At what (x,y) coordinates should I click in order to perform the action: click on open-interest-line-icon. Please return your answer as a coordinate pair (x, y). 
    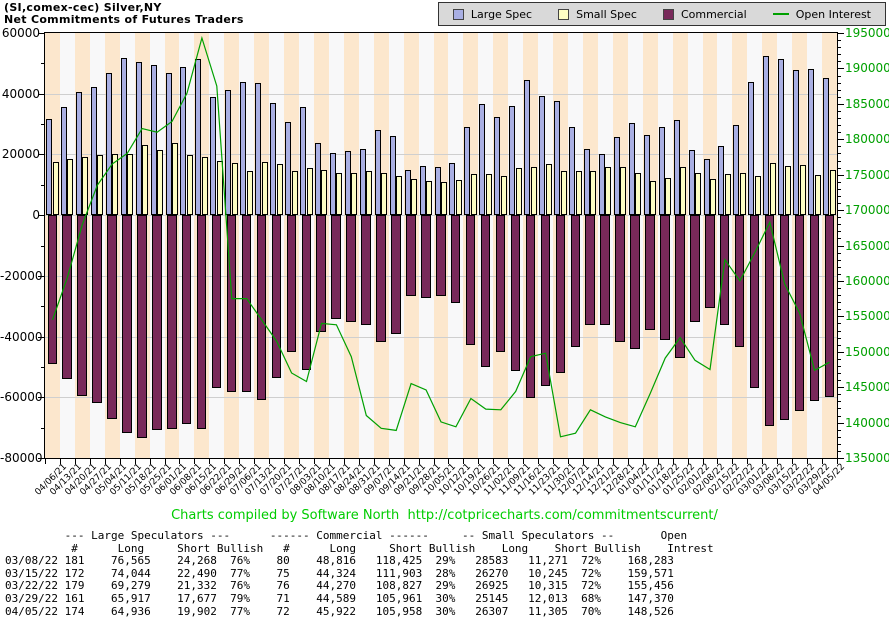
    Looking at the image, I should click on (780, 14).